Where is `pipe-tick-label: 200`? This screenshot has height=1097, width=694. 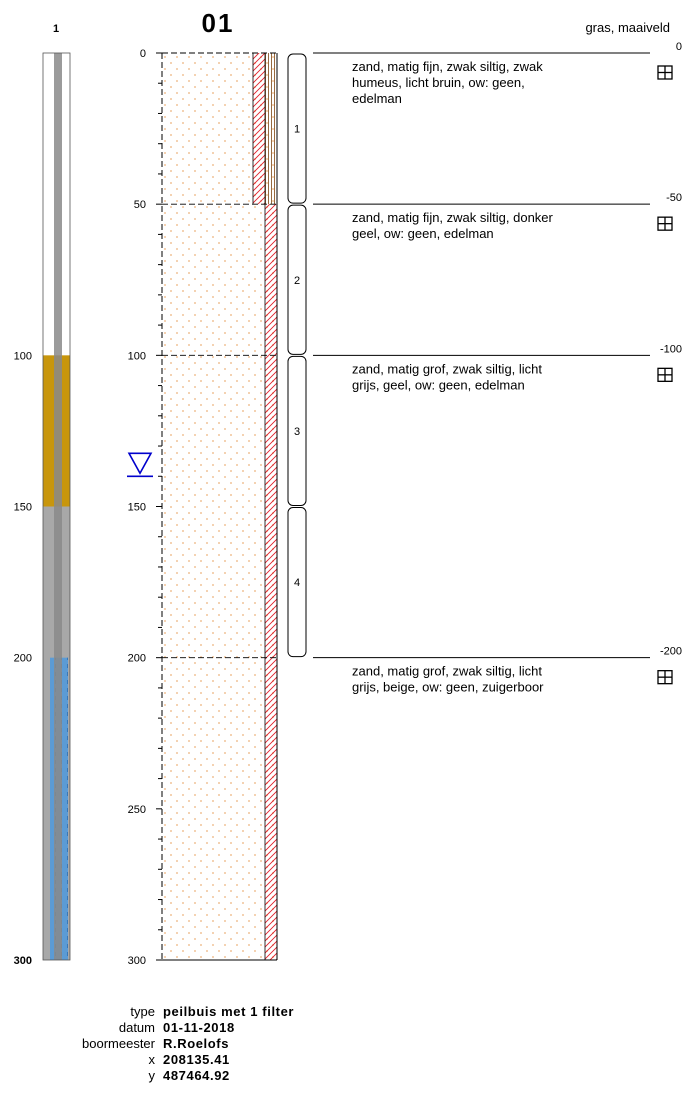 pipe-tick-label: 200 is located at coordinates (23, 659).